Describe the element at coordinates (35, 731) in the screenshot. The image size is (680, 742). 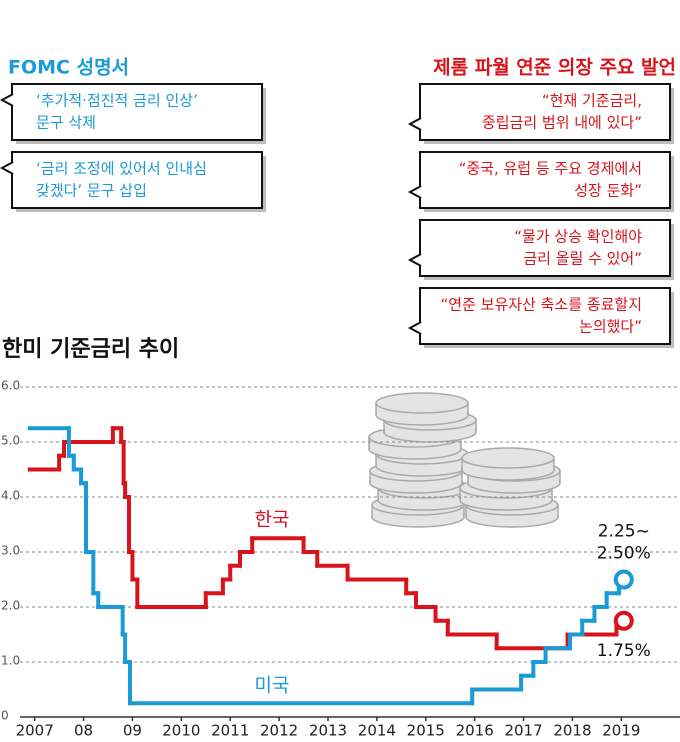
I see `x-tick-label: 2007` at that location.